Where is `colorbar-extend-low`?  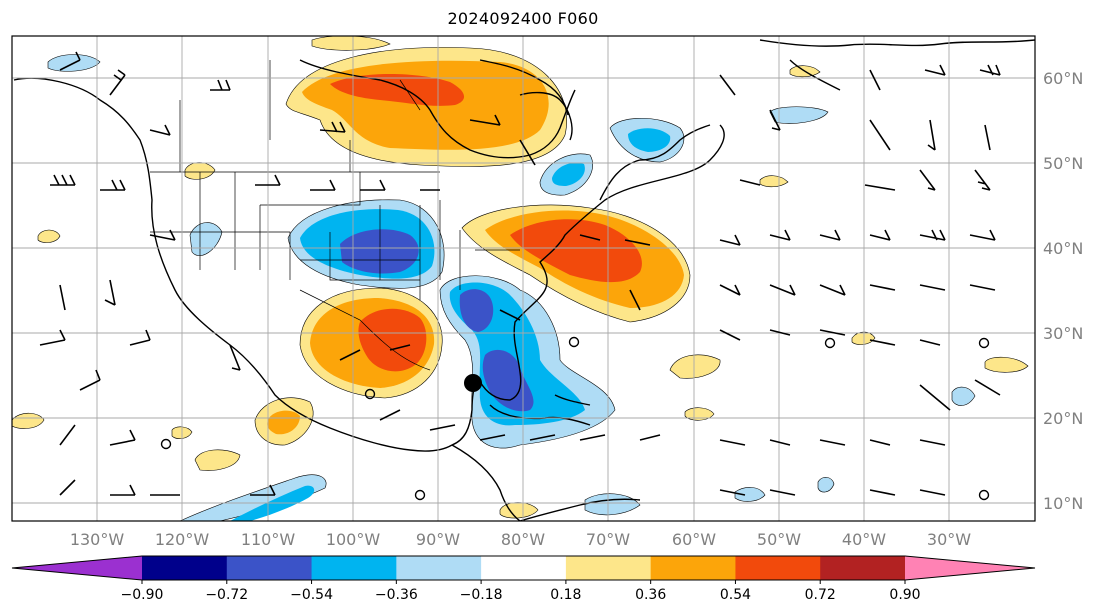 colorbar-extend-low is located at coordinates (77, 568).